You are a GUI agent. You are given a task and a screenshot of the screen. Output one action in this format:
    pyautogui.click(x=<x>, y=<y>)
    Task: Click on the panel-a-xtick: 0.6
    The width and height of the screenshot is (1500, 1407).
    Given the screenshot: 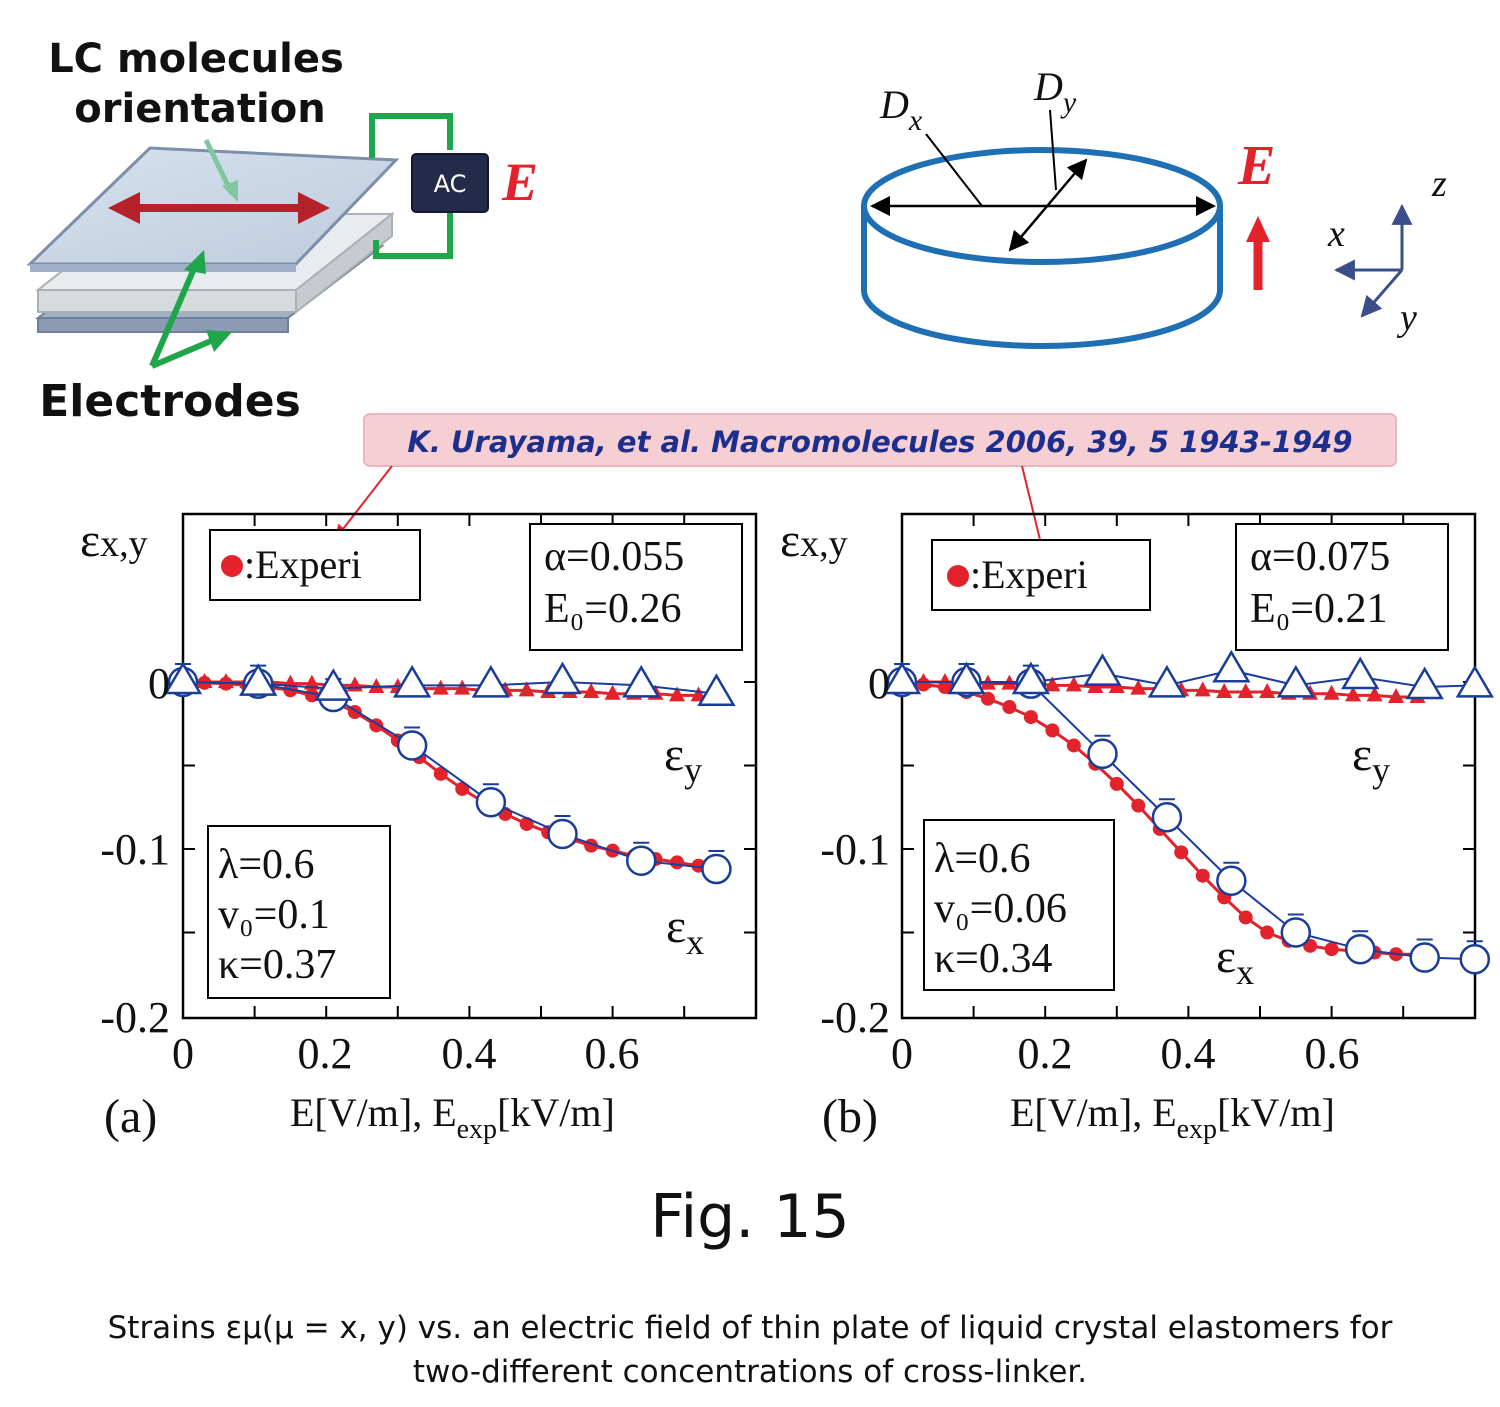 What is the action you would take?
    pyautogui.click(x=612, y=1053)
    